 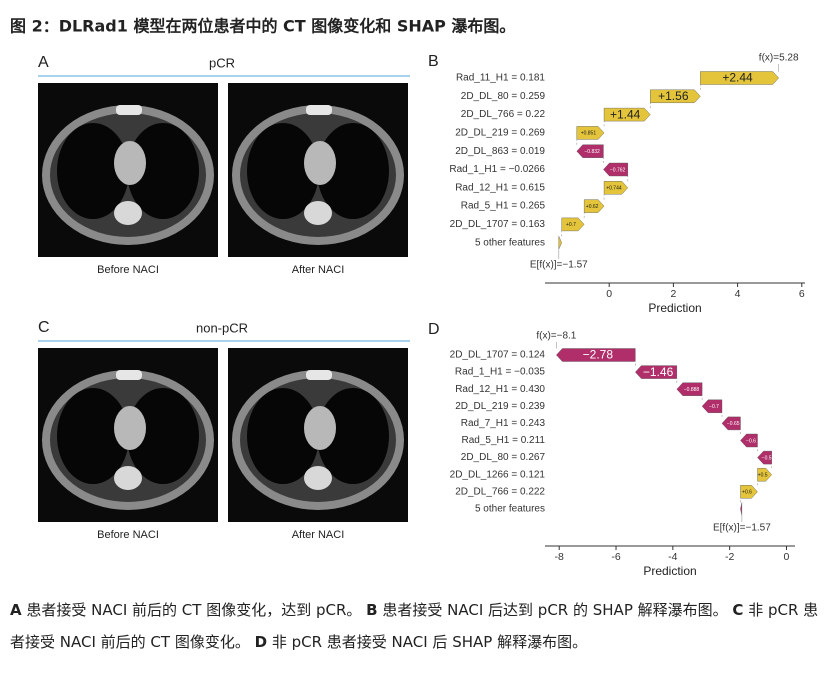 I want to click on feature-label: Rad_7_H1 = 0.243, so click(x=503, y=423).